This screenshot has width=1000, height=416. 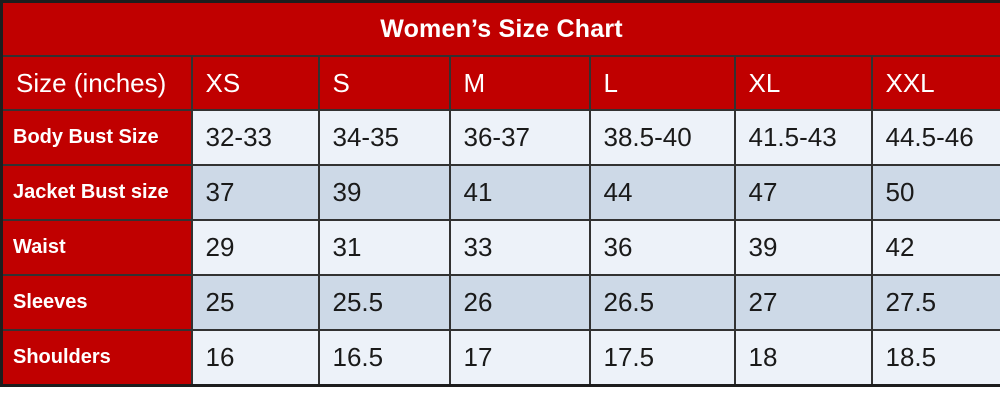 I want to click on header-xl: XL, so click(x=803, y=83).